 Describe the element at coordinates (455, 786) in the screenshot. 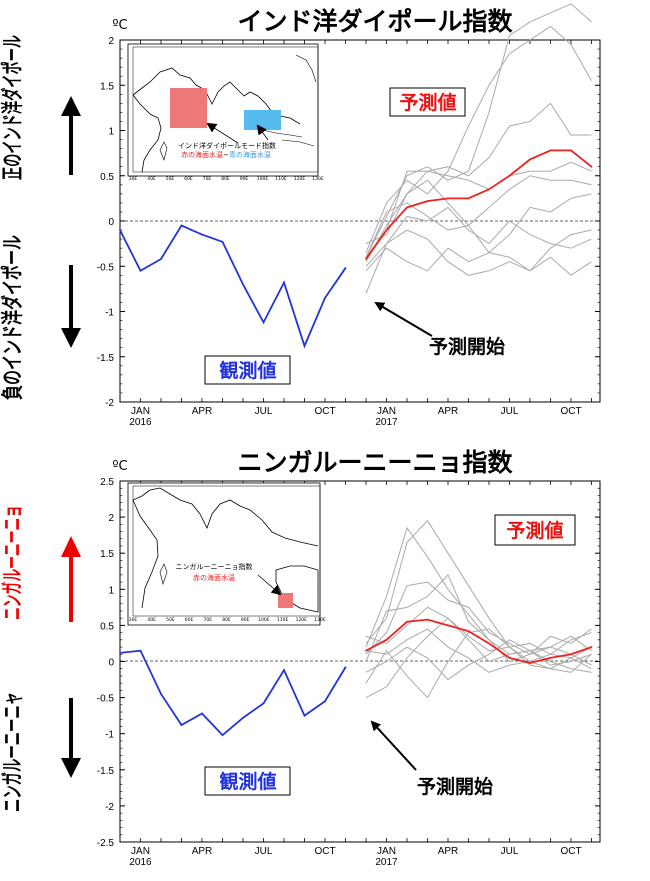

I see `svg-text: 予測開始` at that location.